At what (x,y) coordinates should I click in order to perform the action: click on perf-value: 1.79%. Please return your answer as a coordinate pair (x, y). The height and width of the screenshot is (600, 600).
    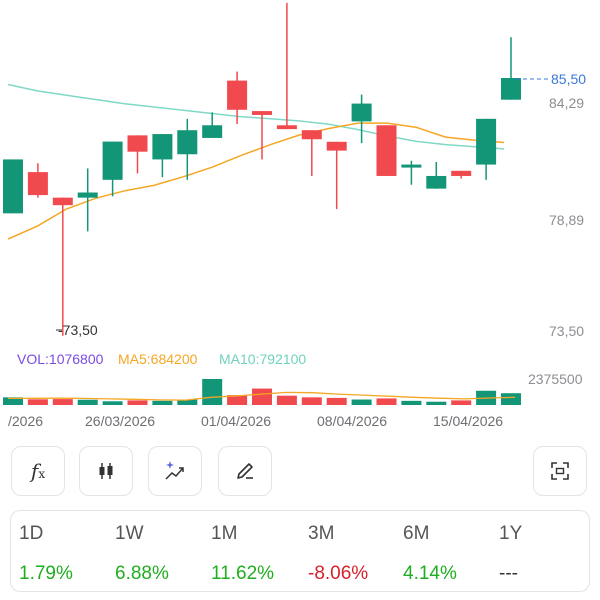
    Looking at the image, I should click on (46, 573).